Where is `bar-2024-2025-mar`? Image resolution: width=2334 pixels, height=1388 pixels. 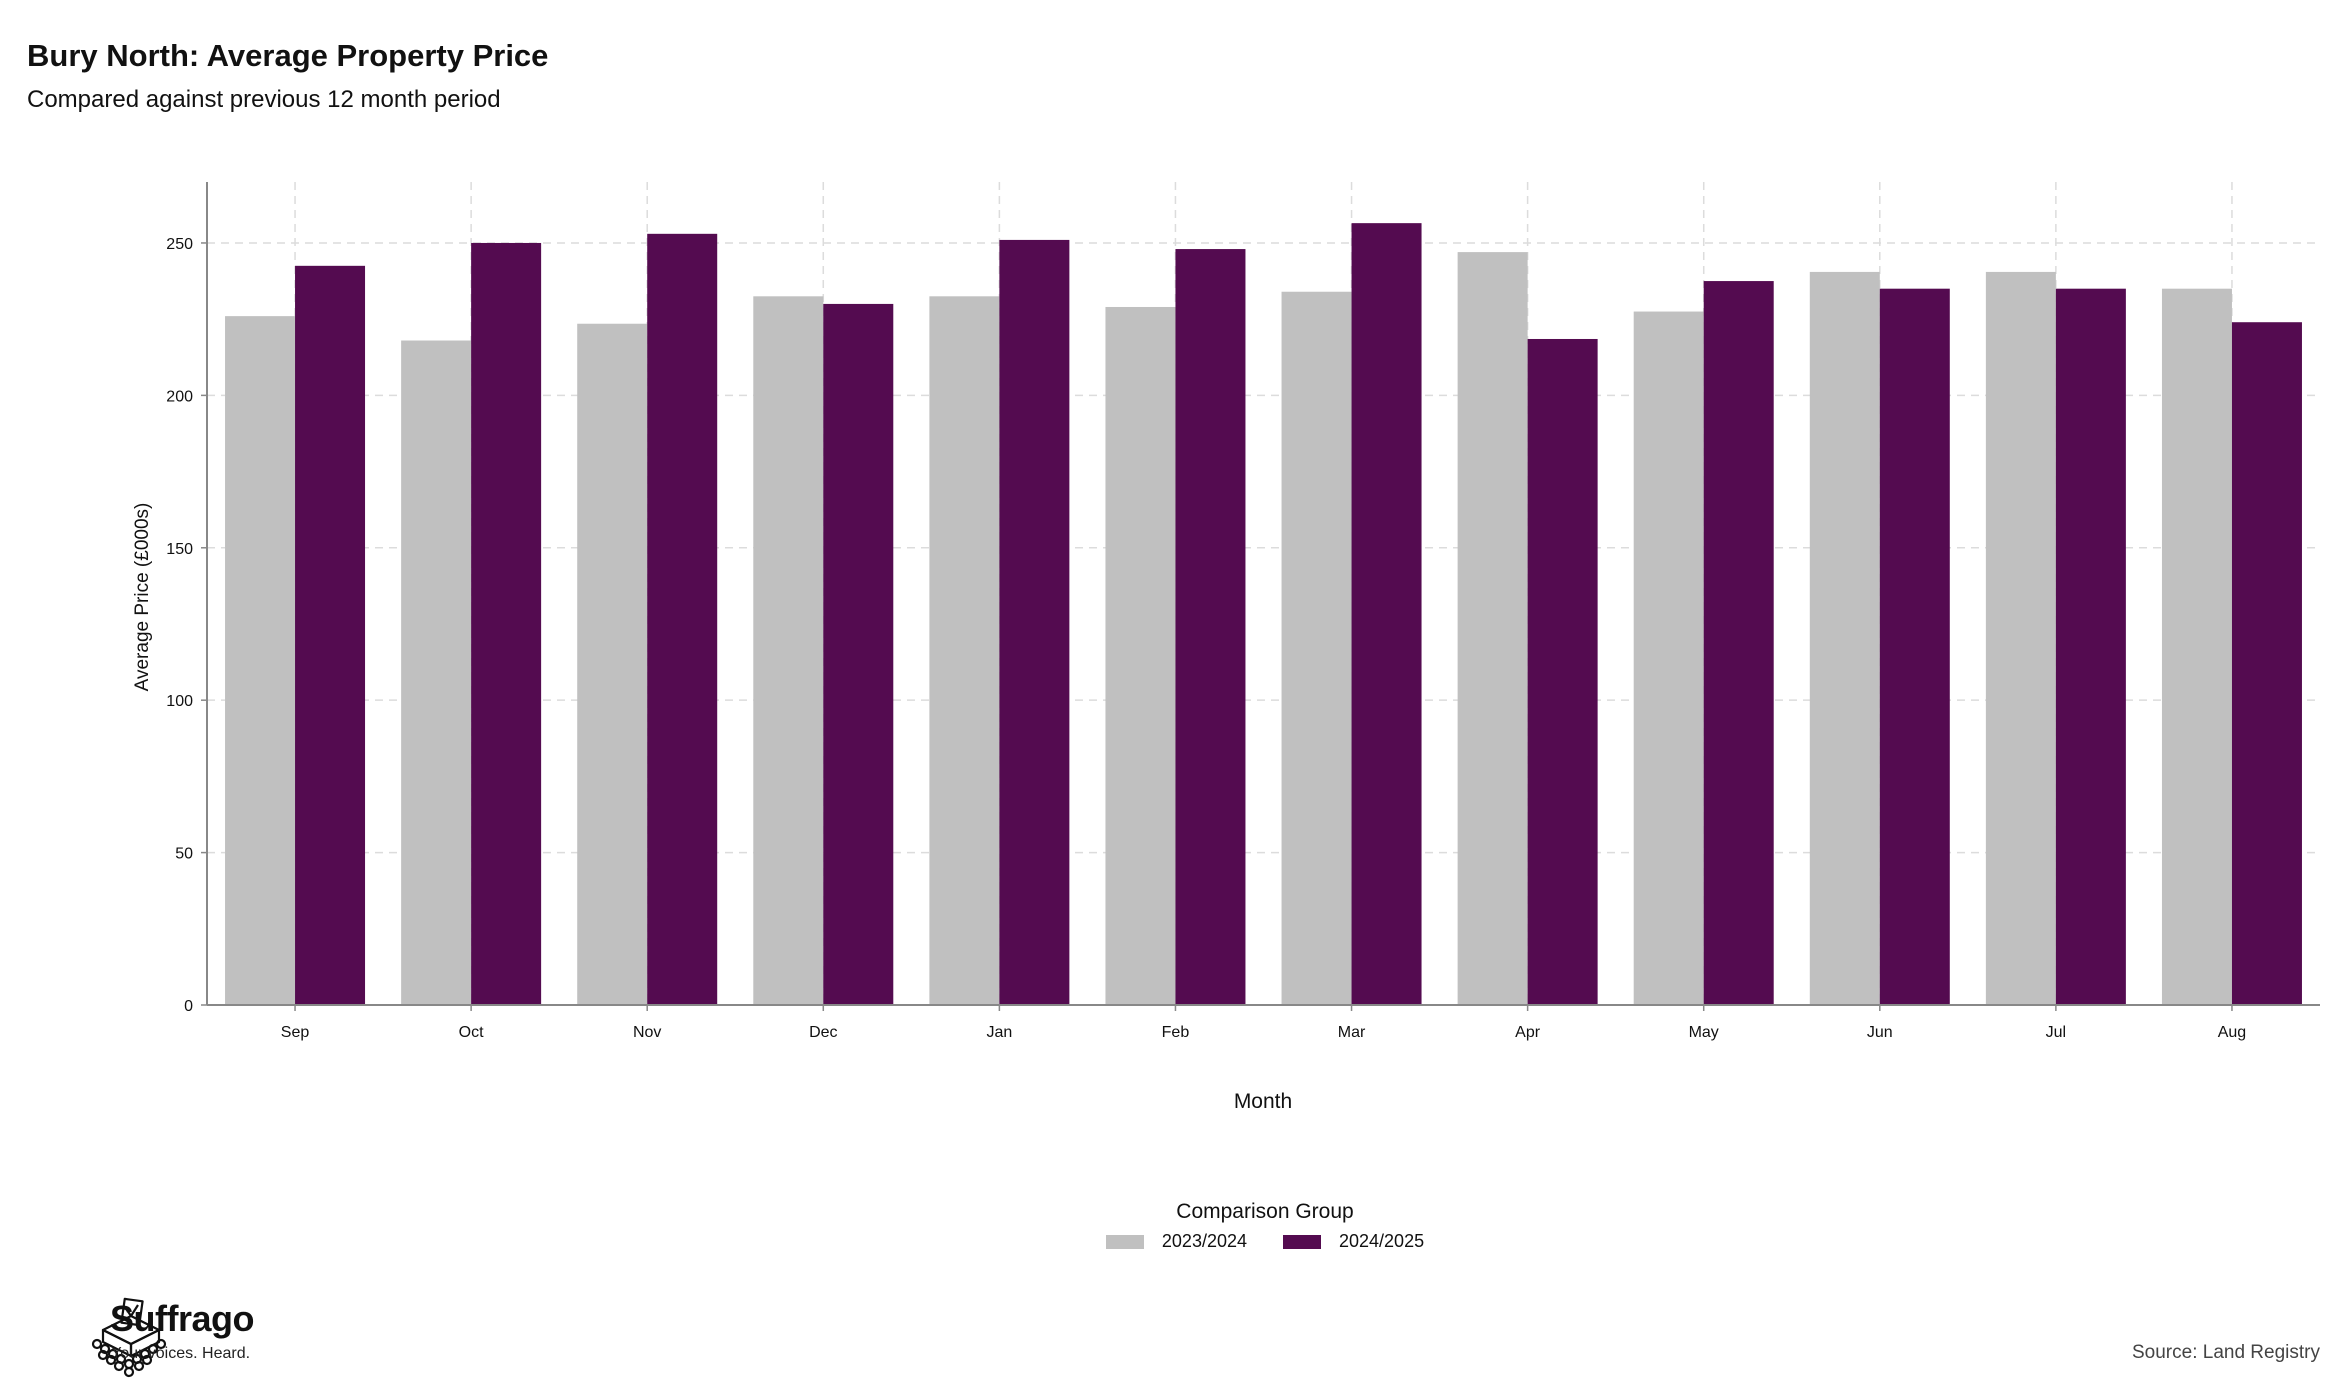 bar-2024-2025-mar is located at coordinates (1386, 614).